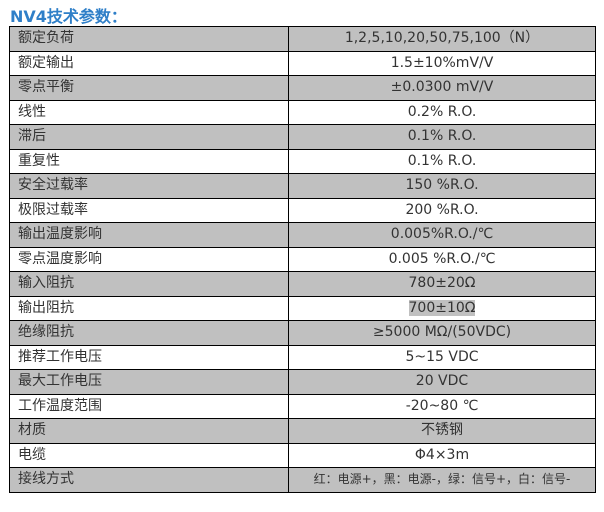  What do you see at coordinates (442, 284) in the screenshot?
I see `param-value: 780±20Ω` at bounding box center [442, 284].